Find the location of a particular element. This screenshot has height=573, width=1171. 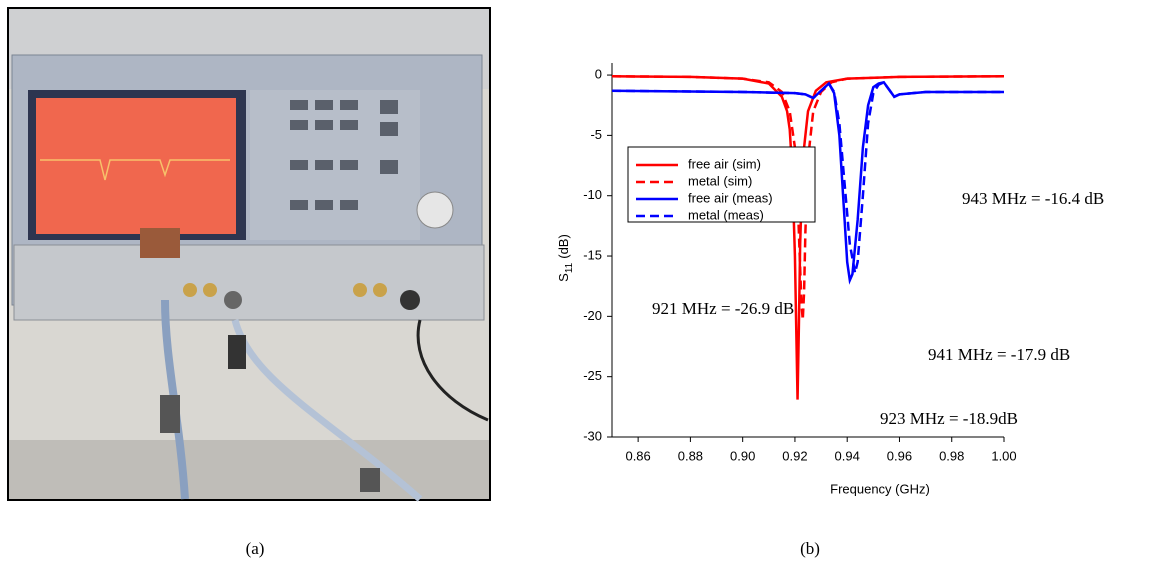

x-tick-label: 1.00 is located at coordinates (1003, 455).